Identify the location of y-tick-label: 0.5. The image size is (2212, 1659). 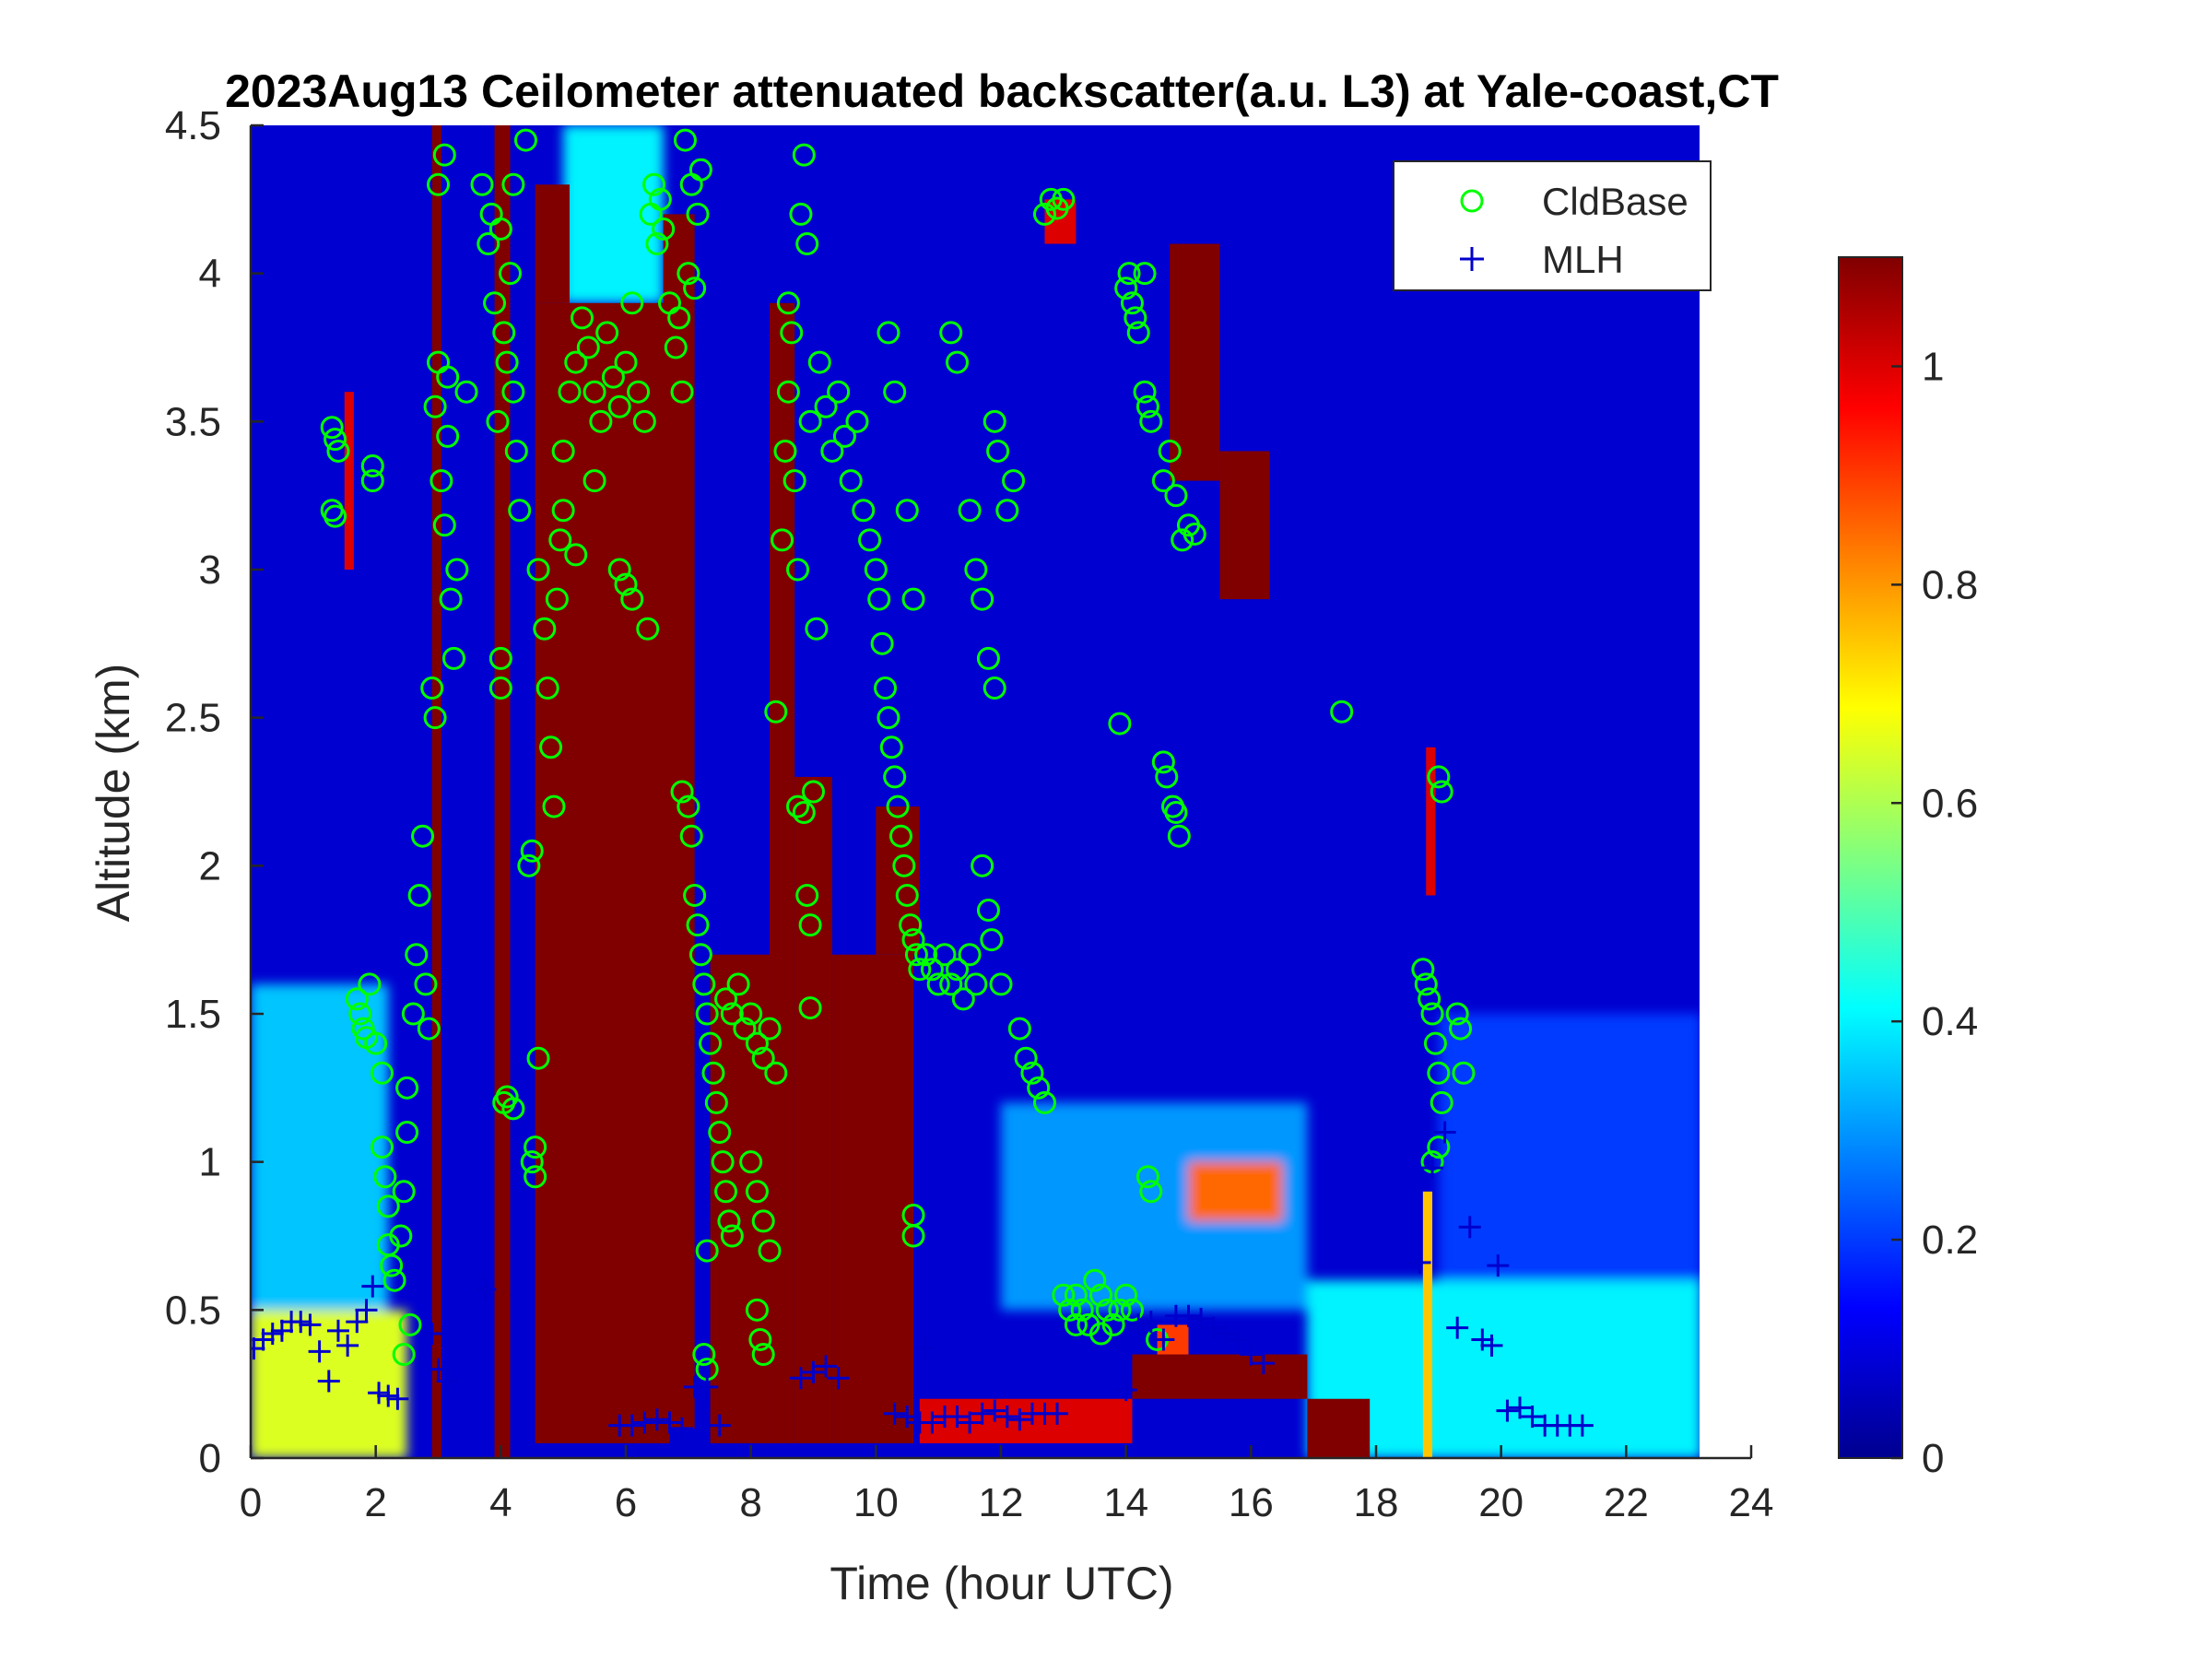
(193, 1310).